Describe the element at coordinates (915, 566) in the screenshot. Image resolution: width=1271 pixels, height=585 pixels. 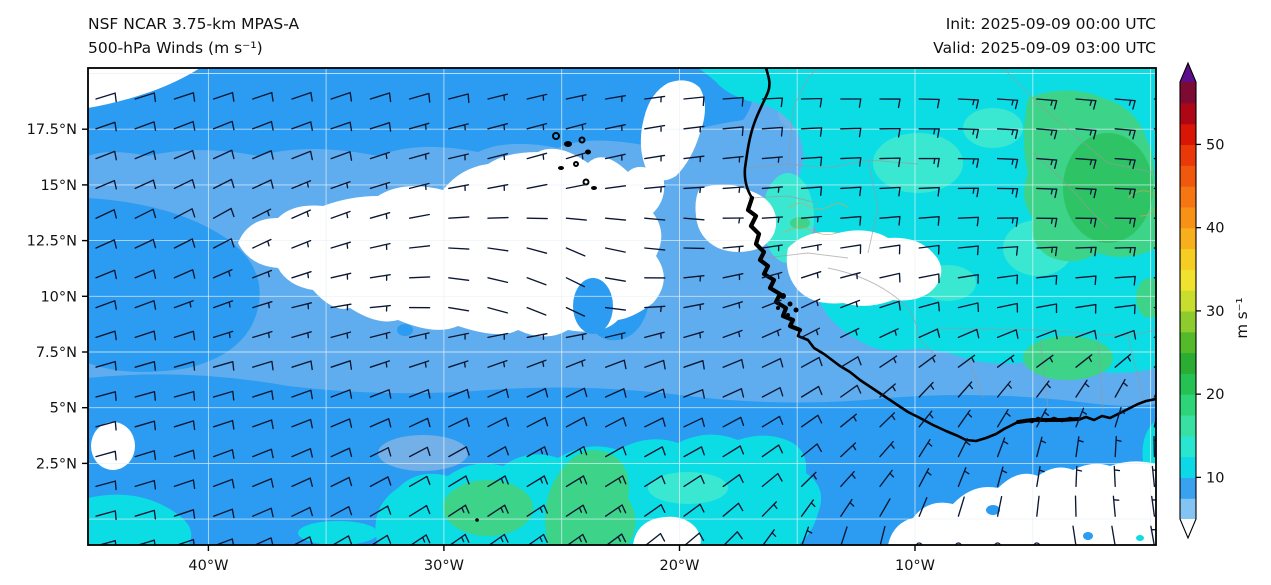
I see `x-tick-label: 10°W` at that location.